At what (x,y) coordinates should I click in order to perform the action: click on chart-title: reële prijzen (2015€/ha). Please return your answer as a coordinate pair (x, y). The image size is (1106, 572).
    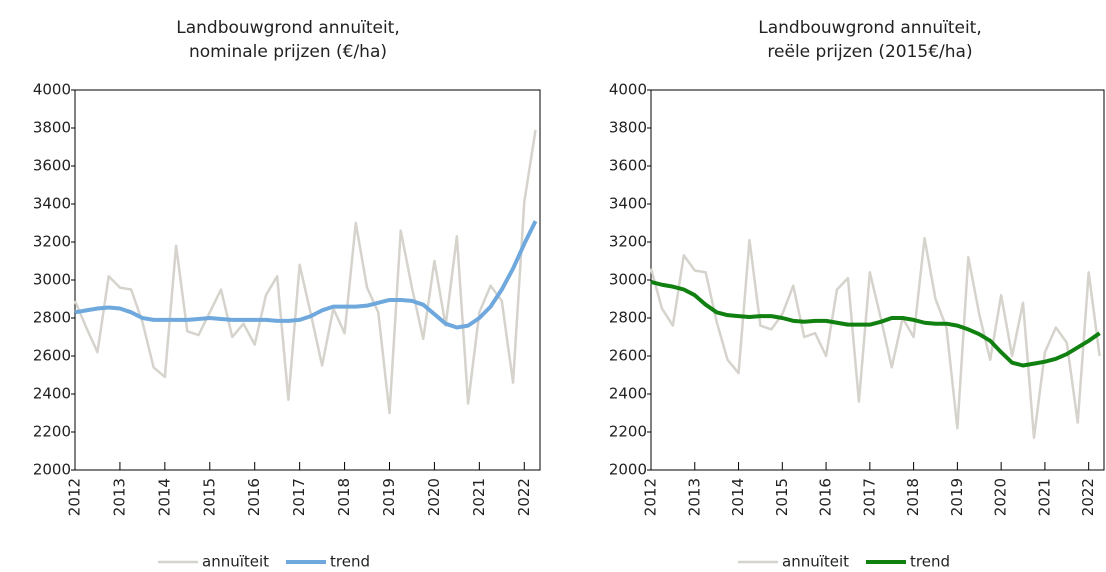
    Looking at the image, I should click on (869, 52).